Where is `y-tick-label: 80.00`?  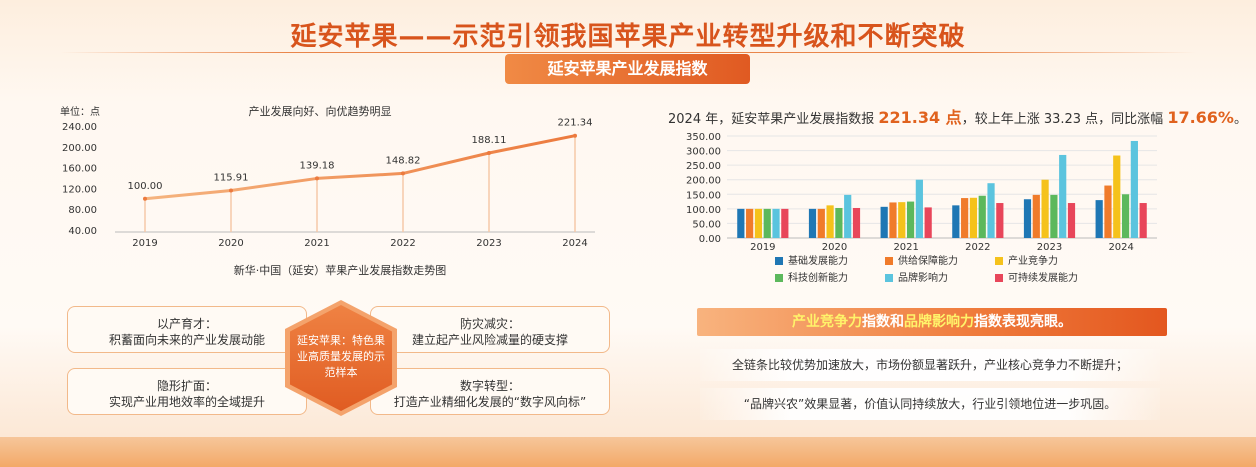 y-tick-label: 80.00 is located at coordinates (82, 210).